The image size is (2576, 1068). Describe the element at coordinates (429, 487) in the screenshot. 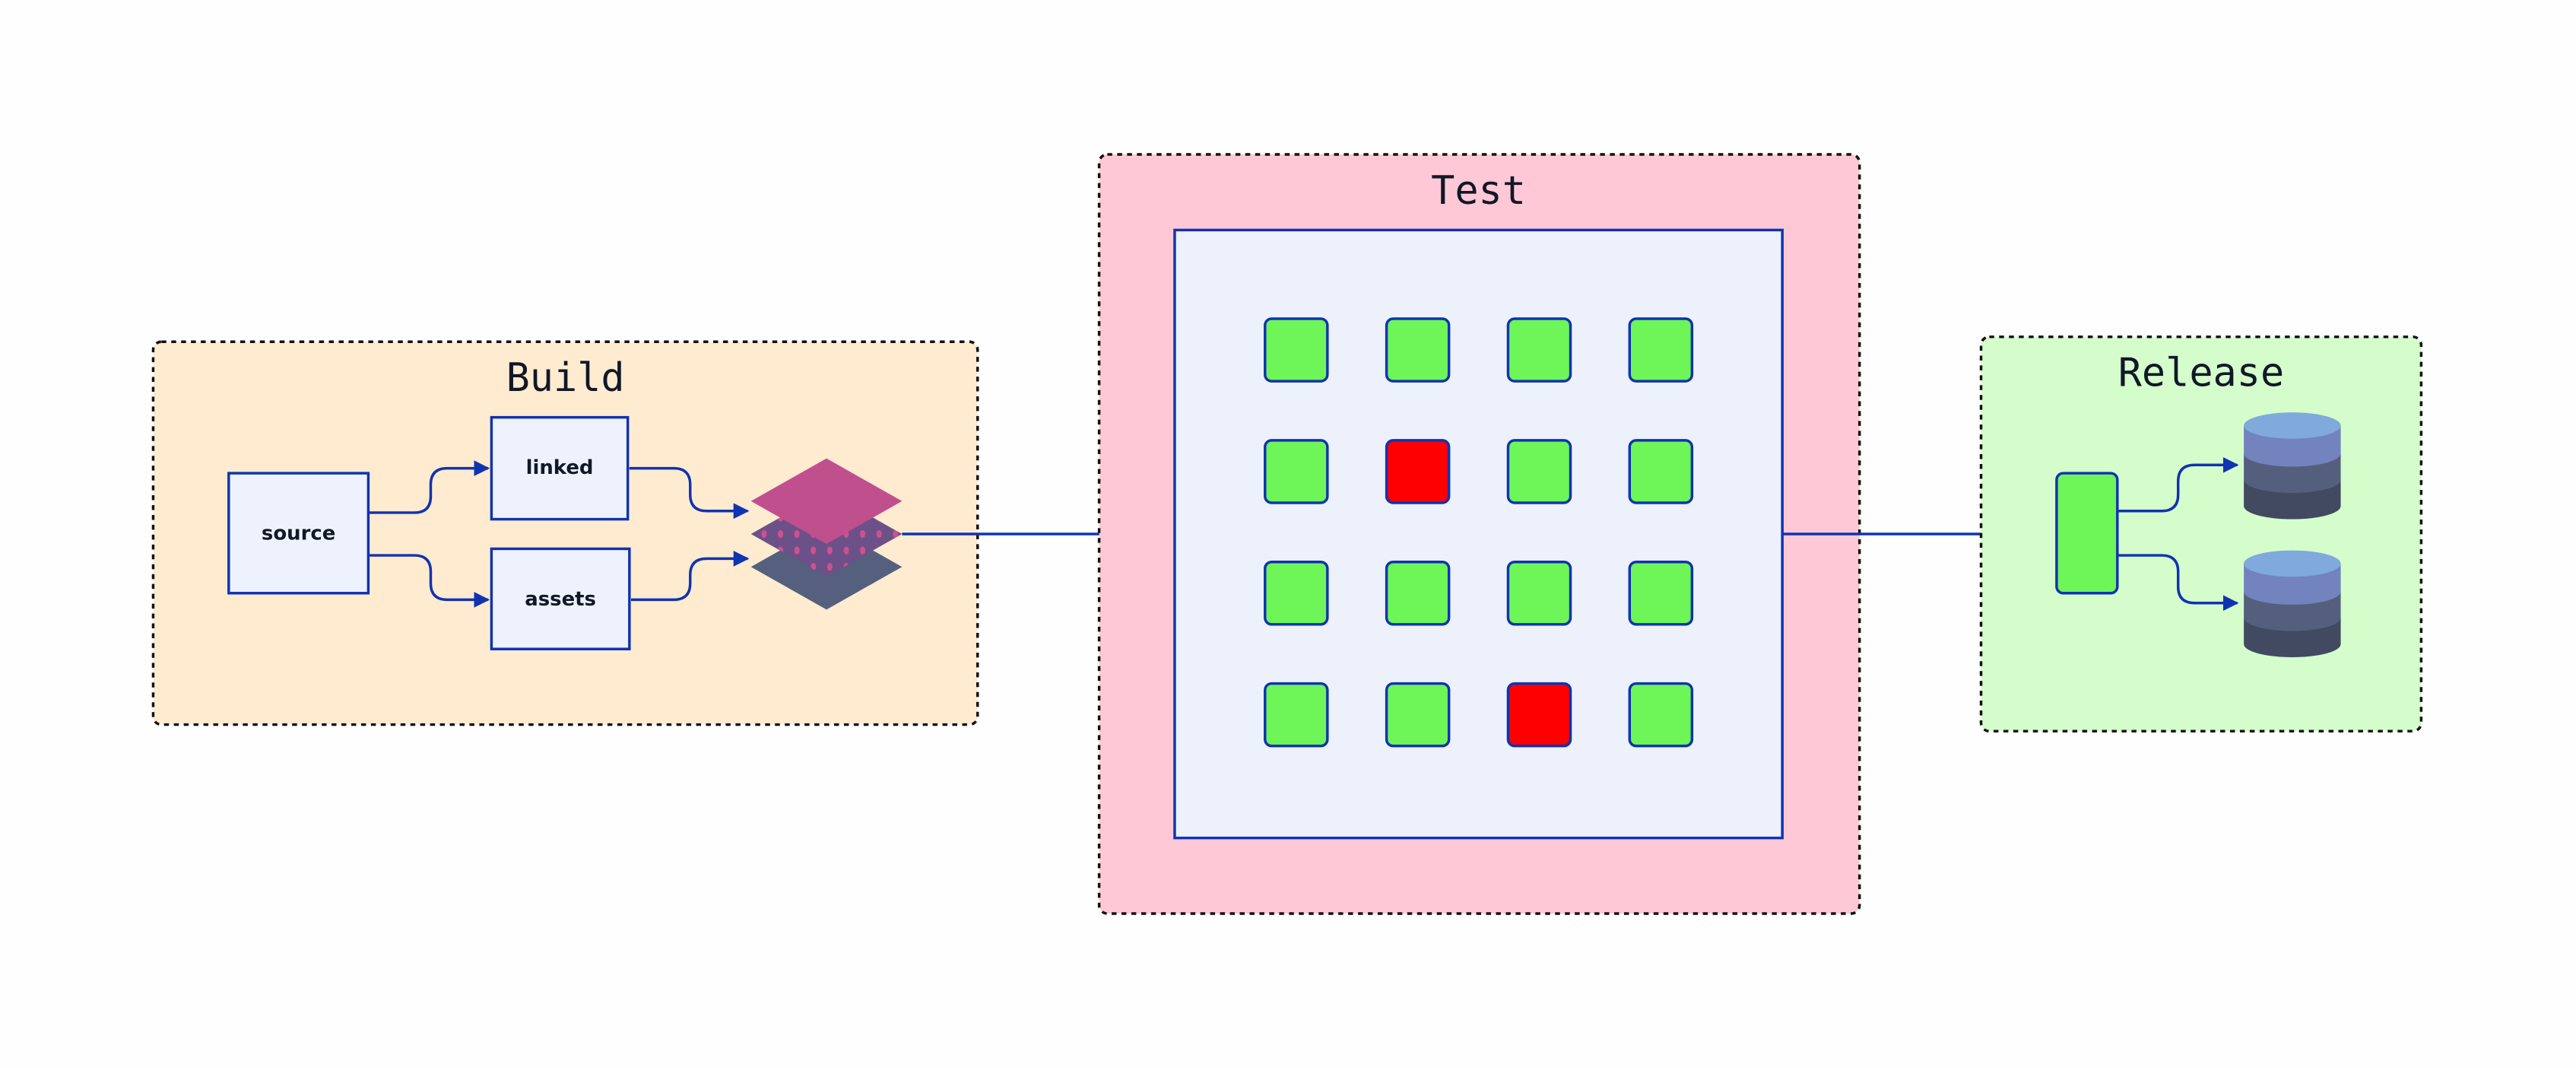

I see `edge-source-linked` at that location.